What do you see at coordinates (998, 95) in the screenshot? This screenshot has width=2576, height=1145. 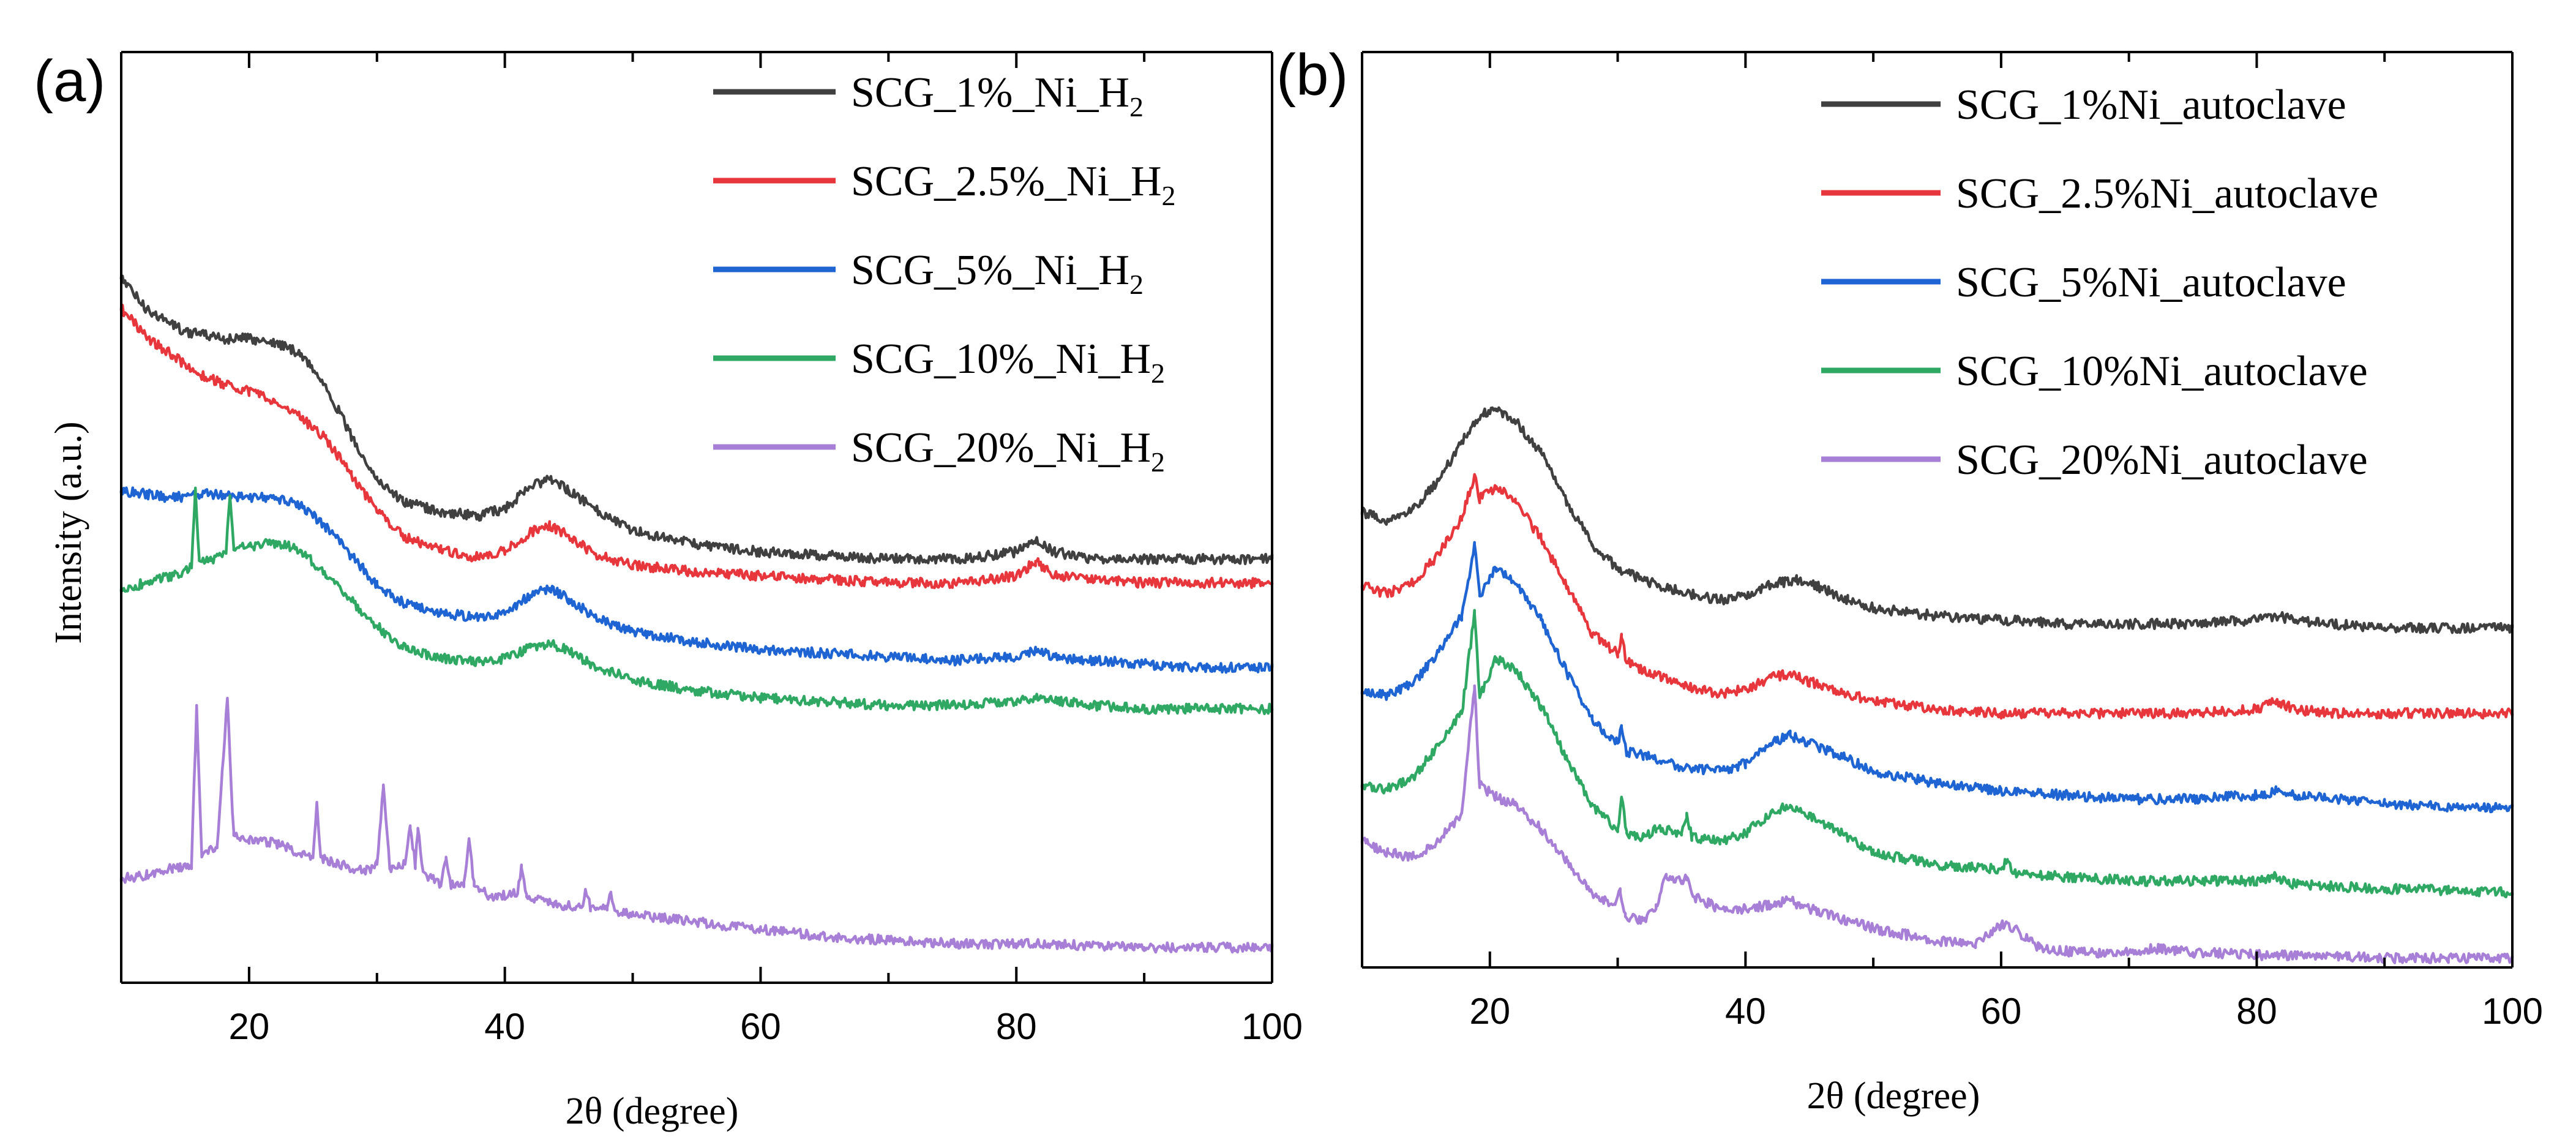 I see `legend-label-1: SCG_1%_Ni_H2` at bounding box center [998, 95].